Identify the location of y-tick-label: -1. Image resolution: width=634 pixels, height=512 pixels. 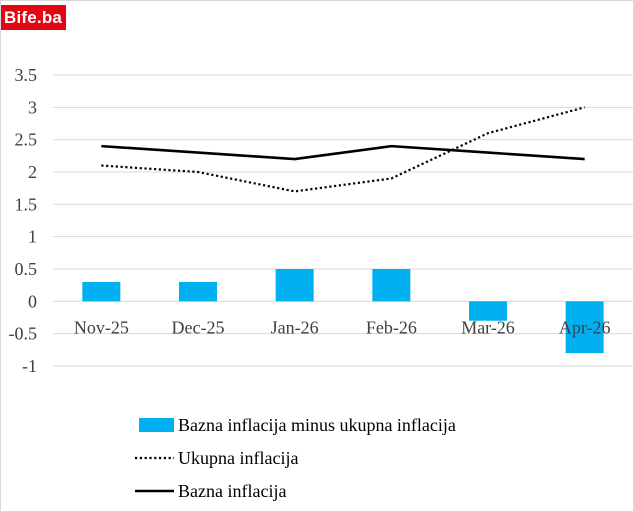
(29, 366).